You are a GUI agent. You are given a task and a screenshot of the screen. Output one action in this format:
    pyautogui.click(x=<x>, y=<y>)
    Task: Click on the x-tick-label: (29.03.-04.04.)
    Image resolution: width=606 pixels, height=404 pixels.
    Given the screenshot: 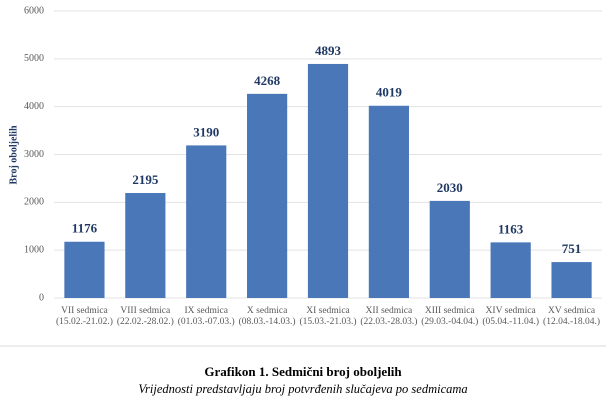 What is the action you would take?
    pyautogui.click(x=449, y=321)
    